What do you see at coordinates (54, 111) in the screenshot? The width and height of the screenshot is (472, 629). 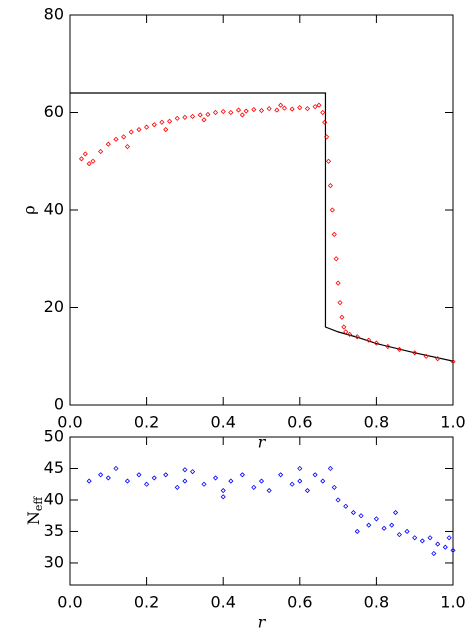 I see `y-tick-label: 60` at bounding box center [54, 111].